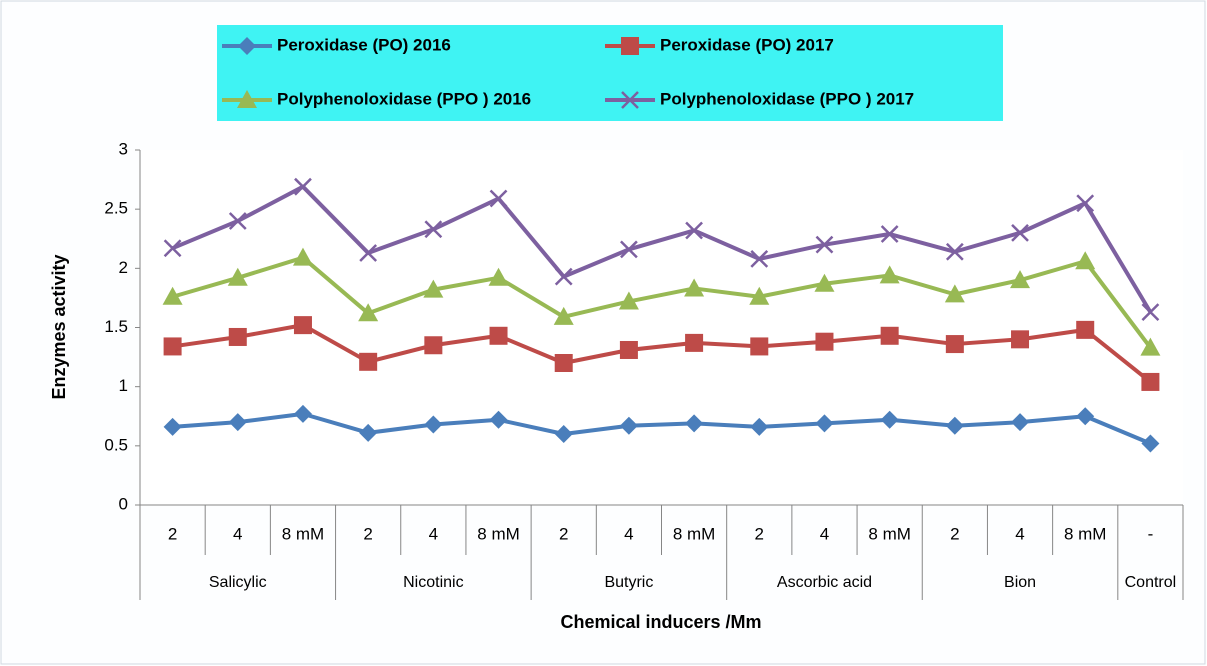  I want to click on y-tick-label: 1.5, so click(116, 326).